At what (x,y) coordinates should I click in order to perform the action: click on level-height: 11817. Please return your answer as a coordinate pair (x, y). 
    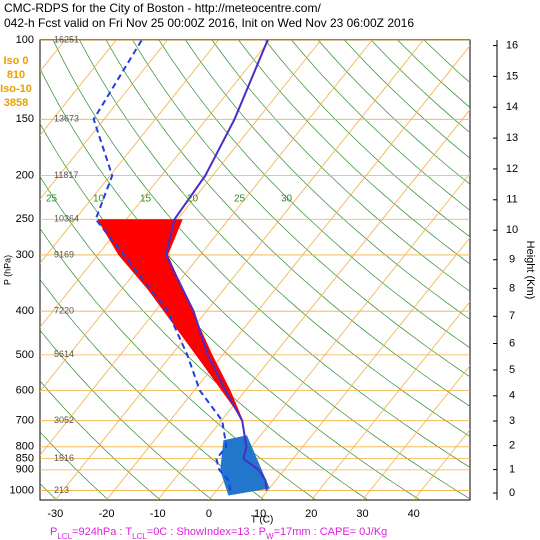
    Looking at the image, I should click on (66, 175).